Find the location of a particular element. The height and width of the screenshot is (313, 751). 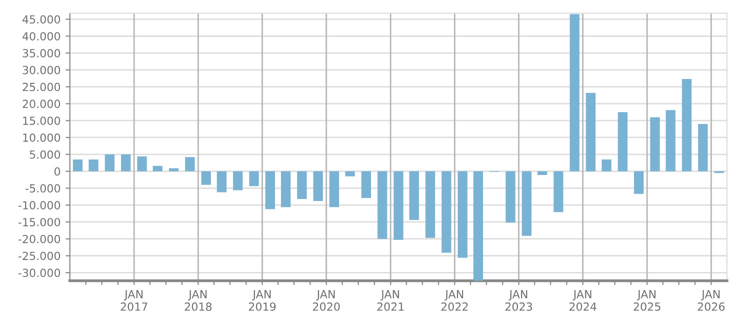

x-tick-label: JAN 2022 is located at coordinates (454, 300).